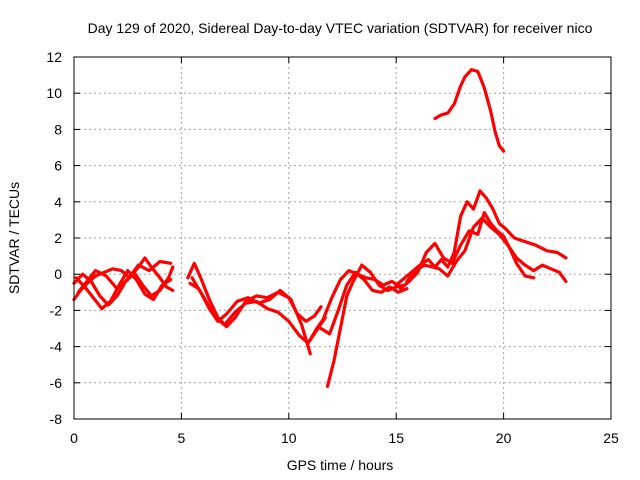  I want to click on x-tick-label: 15, so click(396, 438).